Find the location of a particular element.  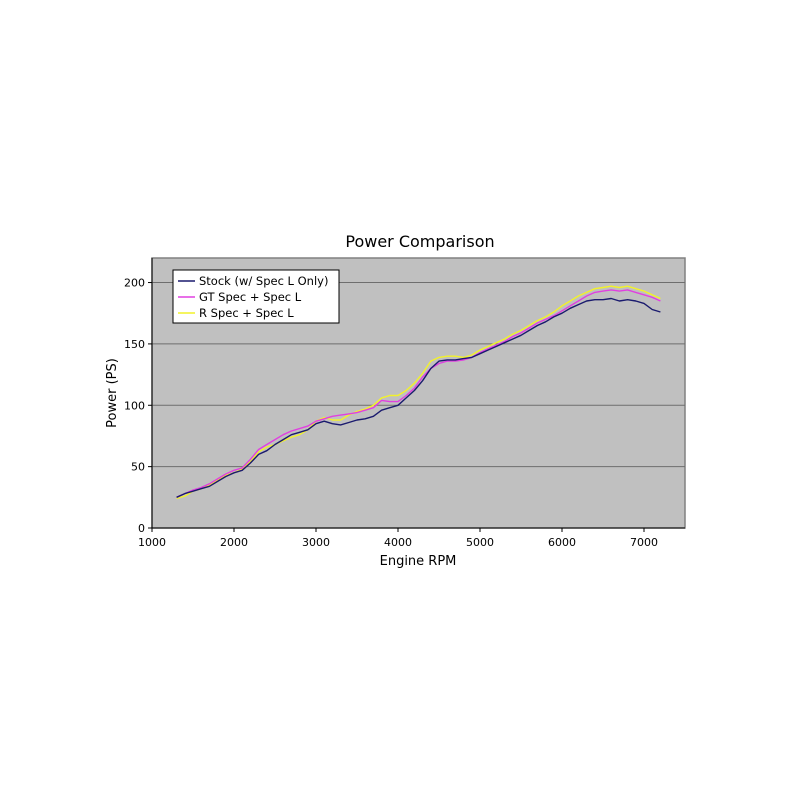

y-tick-label: 50 is located at coordinates (138, 467).